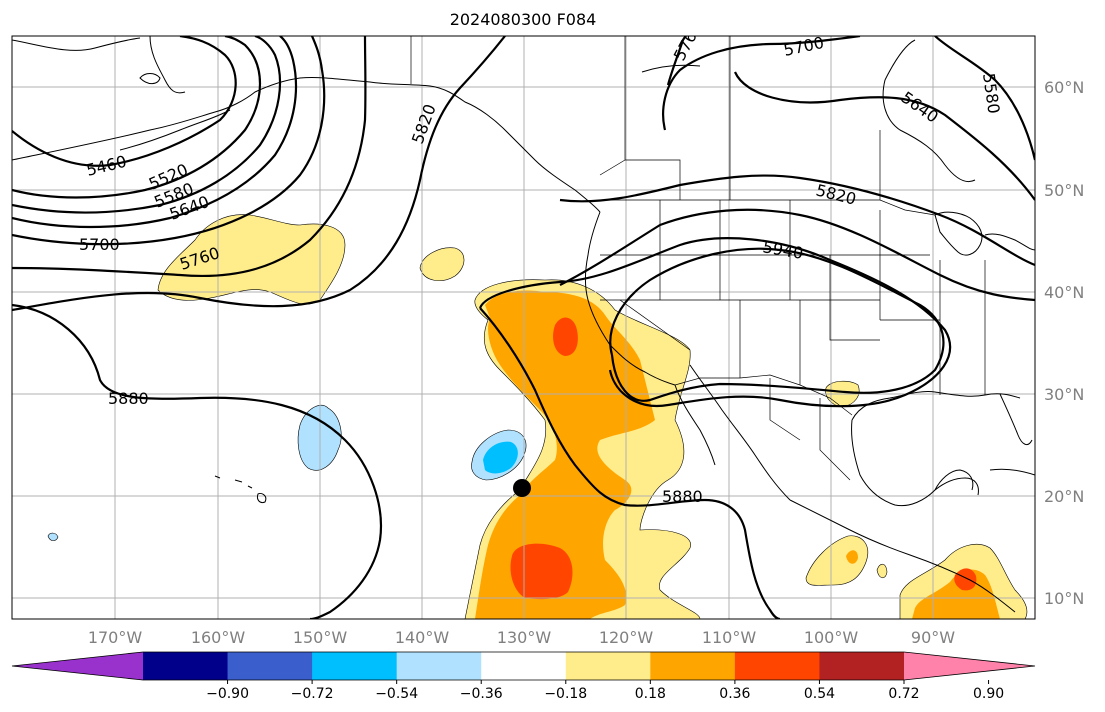  What do you see at coordinates (902, 556) in the screenshot?
I see `mexico-pacific-coast` at bounding box center [902, 556].